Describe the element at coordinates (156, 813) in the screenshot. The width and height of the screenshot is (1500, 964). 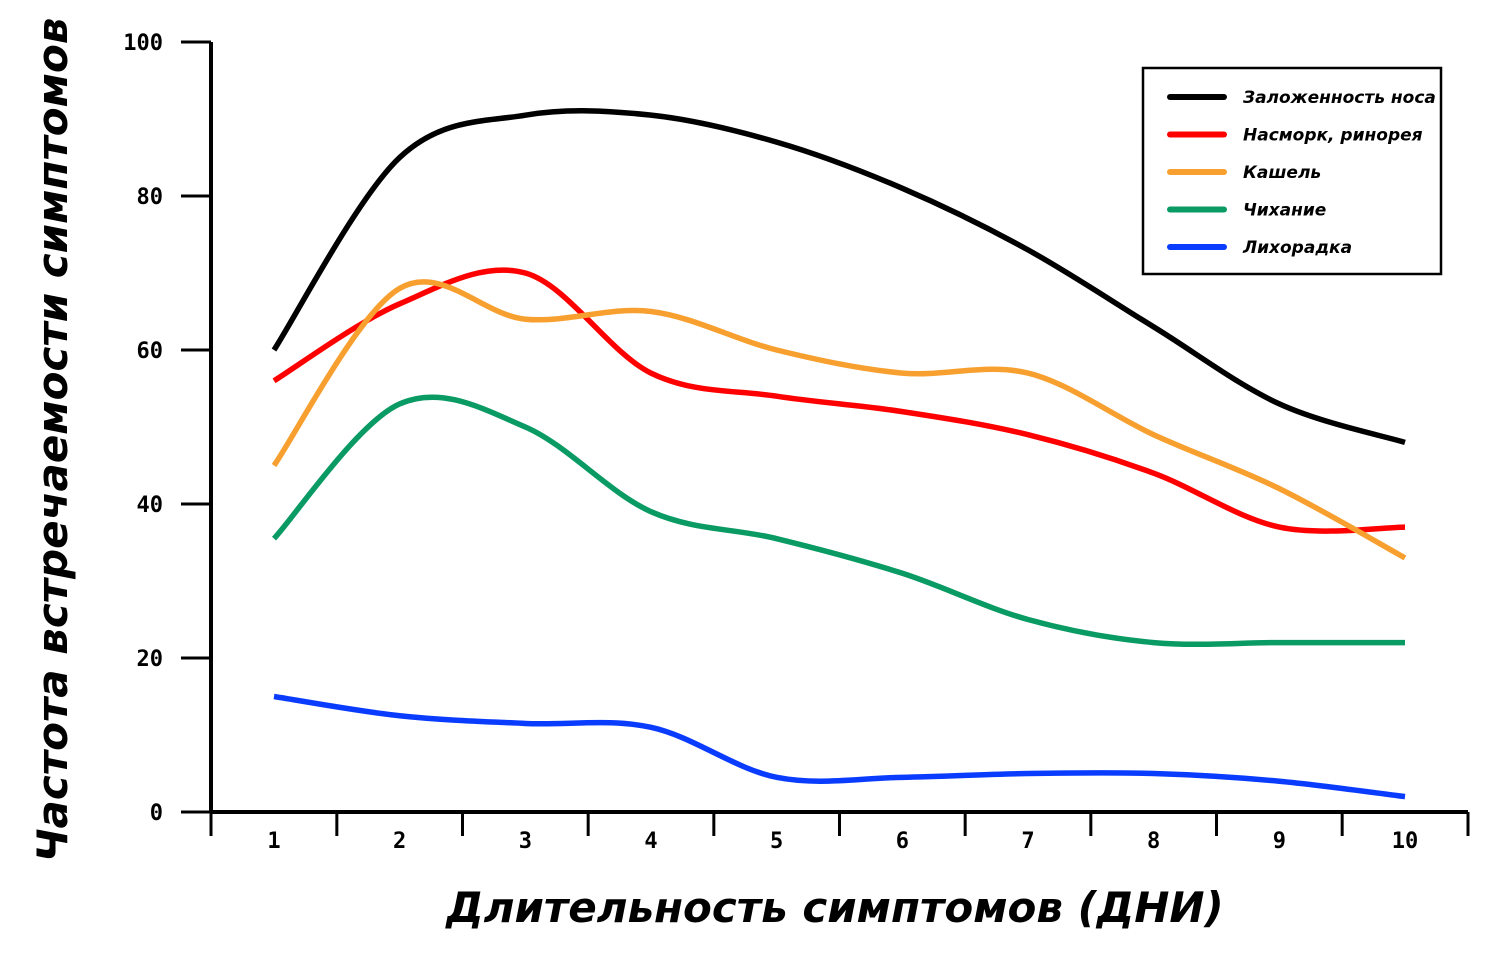
I see `y-tick-label: 0` at that location.